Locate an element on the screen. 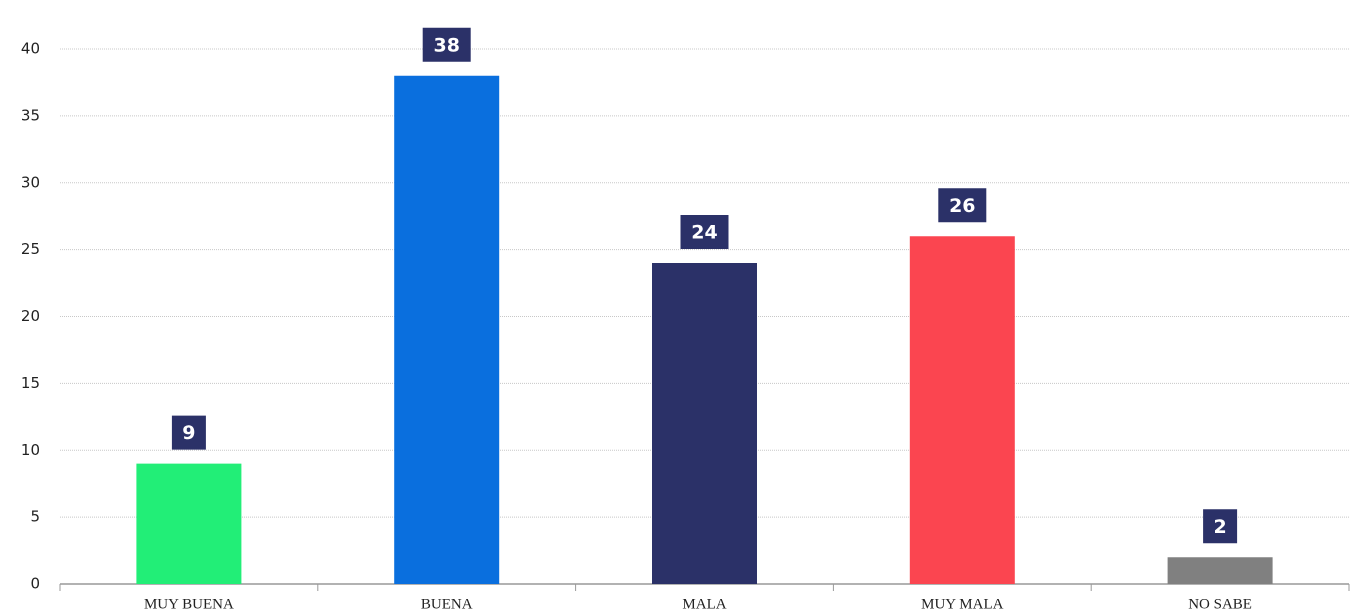 Image resolution: width=1351 pixels, height=616 pixels. data-label: 38 is located at coordinates (446, 45).